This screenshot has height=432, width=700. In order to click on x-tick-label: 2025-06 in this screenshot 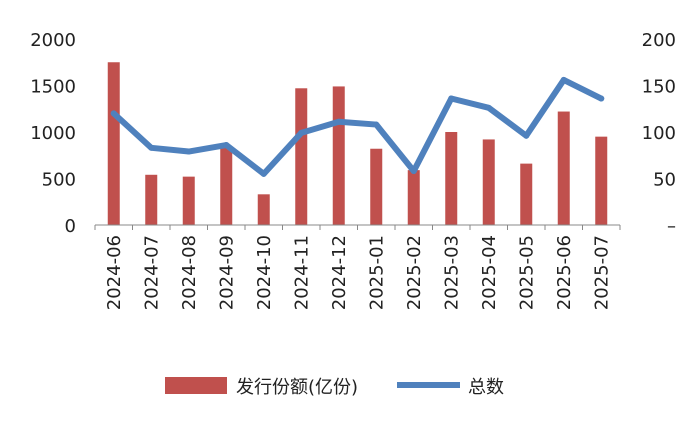, I will do `click(564, 272)`.